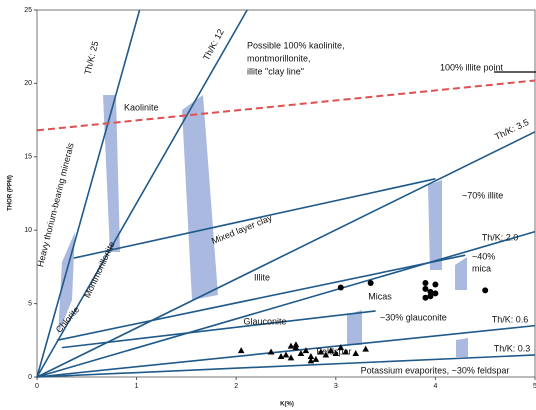 This screenshot has width=536, height=410. What do you see at coordinates (30, 377) in the screenshot?
I see `y-tick-label: 0` at bounding box center [30, 377].